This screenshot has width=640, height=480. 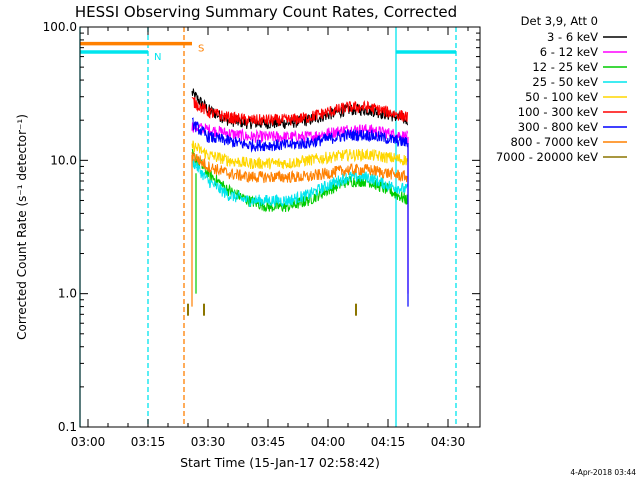 I want to click on y-tick-label-0: 100.0, so click(x=60, y=27).